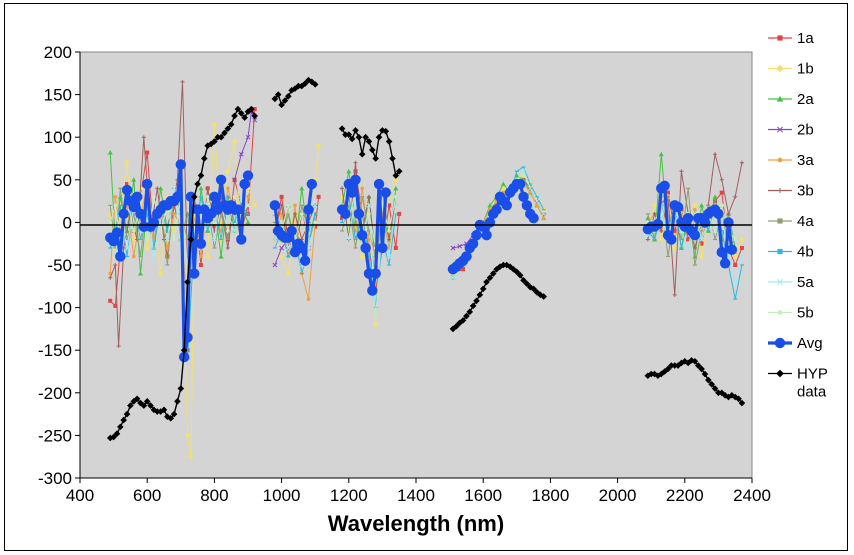 The width and height of the screenshot is (854, 555). Describe the element at coordinates (67, 222) in the screenshot. I see `y-tick-label: 0` at that location.